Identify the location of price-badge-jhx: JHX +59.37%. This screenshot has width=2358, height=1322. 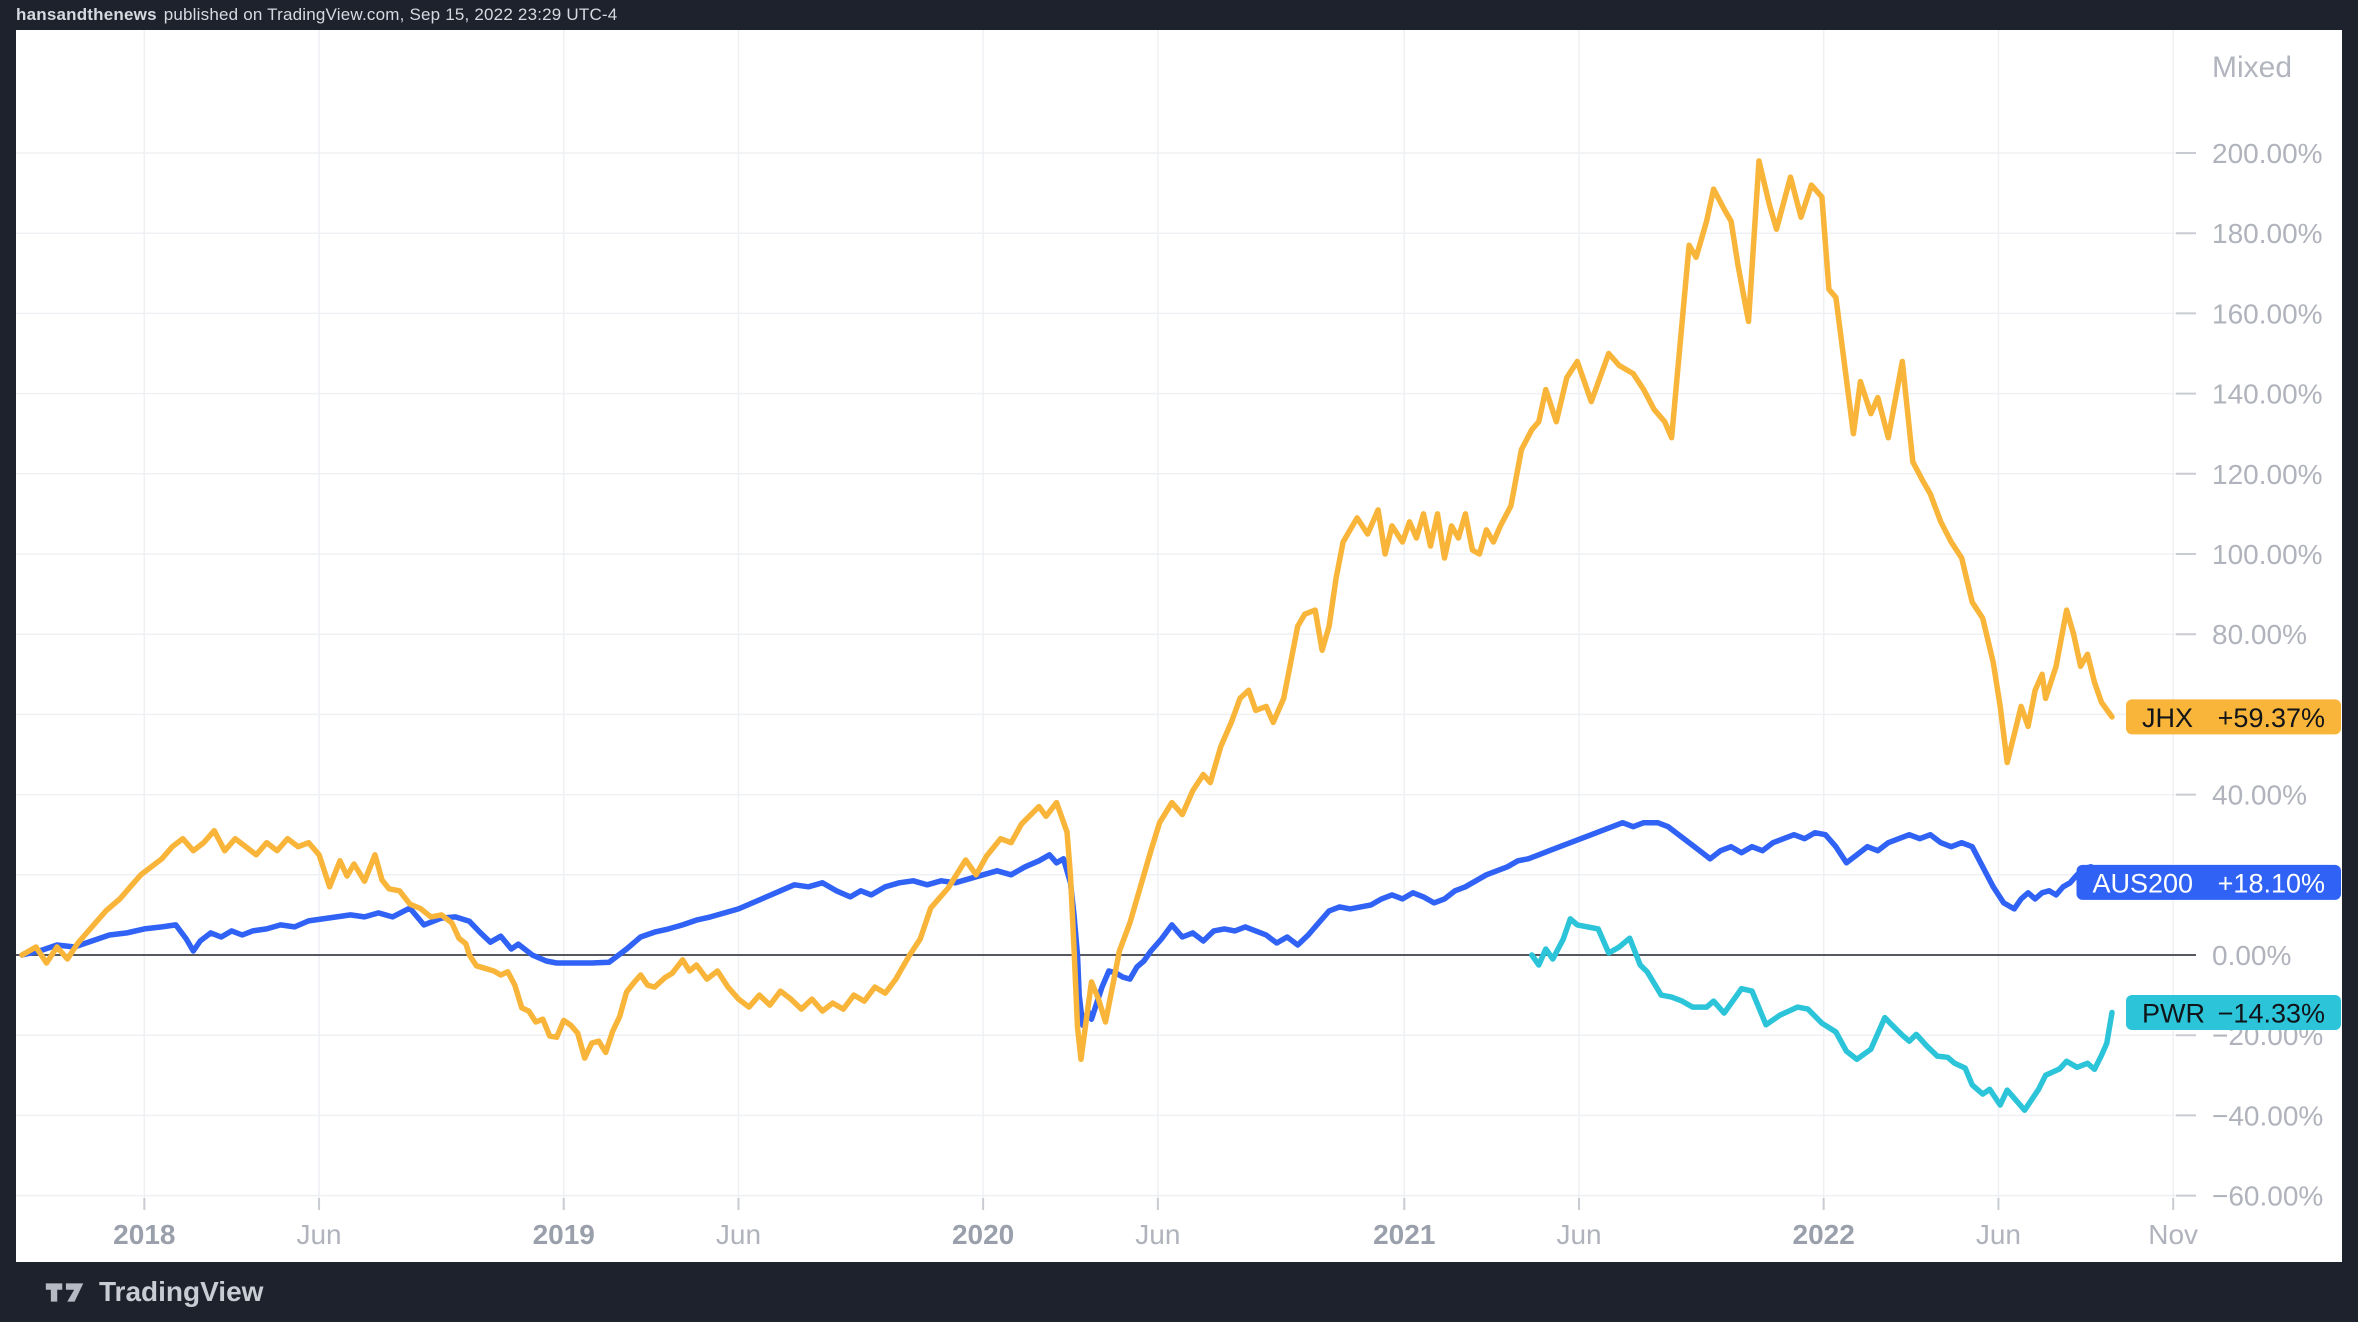
(2233, 717).